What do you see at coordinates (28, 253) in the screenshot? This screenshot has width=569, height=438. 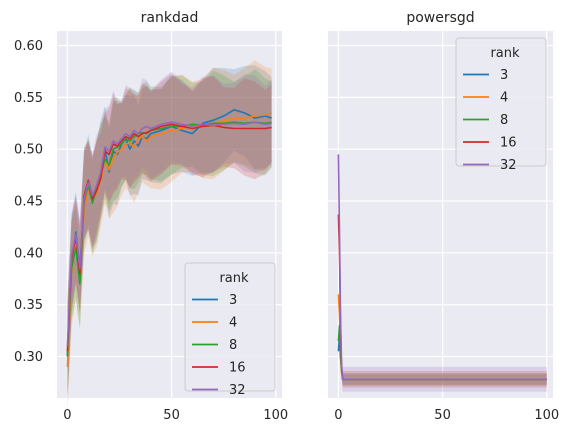 I see `y-tick-label: 0.40` at bounding box center [28, 253].